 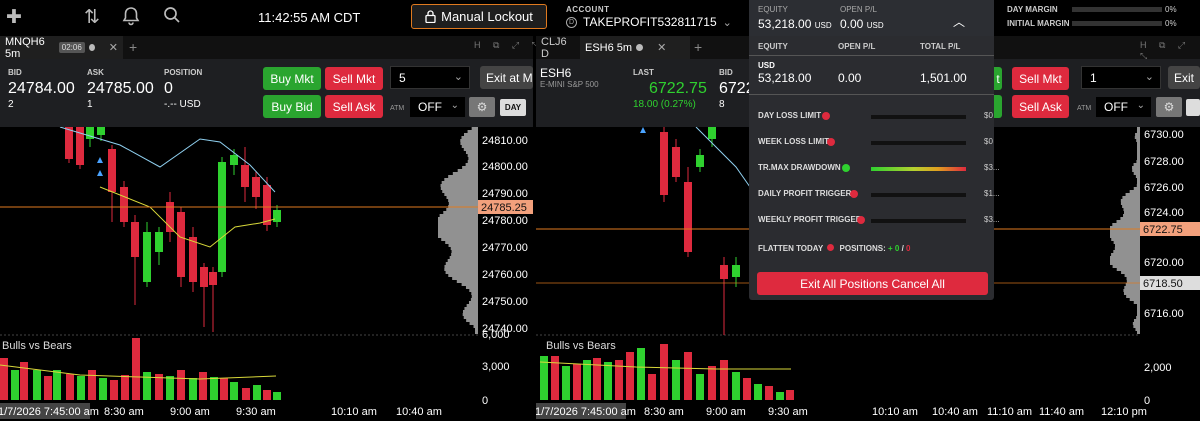 What do you see at coordinates (649, 22) in the screenshot?
I see `account-selector: D TAKEPROFIT532811715 ⌄` at bounding box center [649, 22].